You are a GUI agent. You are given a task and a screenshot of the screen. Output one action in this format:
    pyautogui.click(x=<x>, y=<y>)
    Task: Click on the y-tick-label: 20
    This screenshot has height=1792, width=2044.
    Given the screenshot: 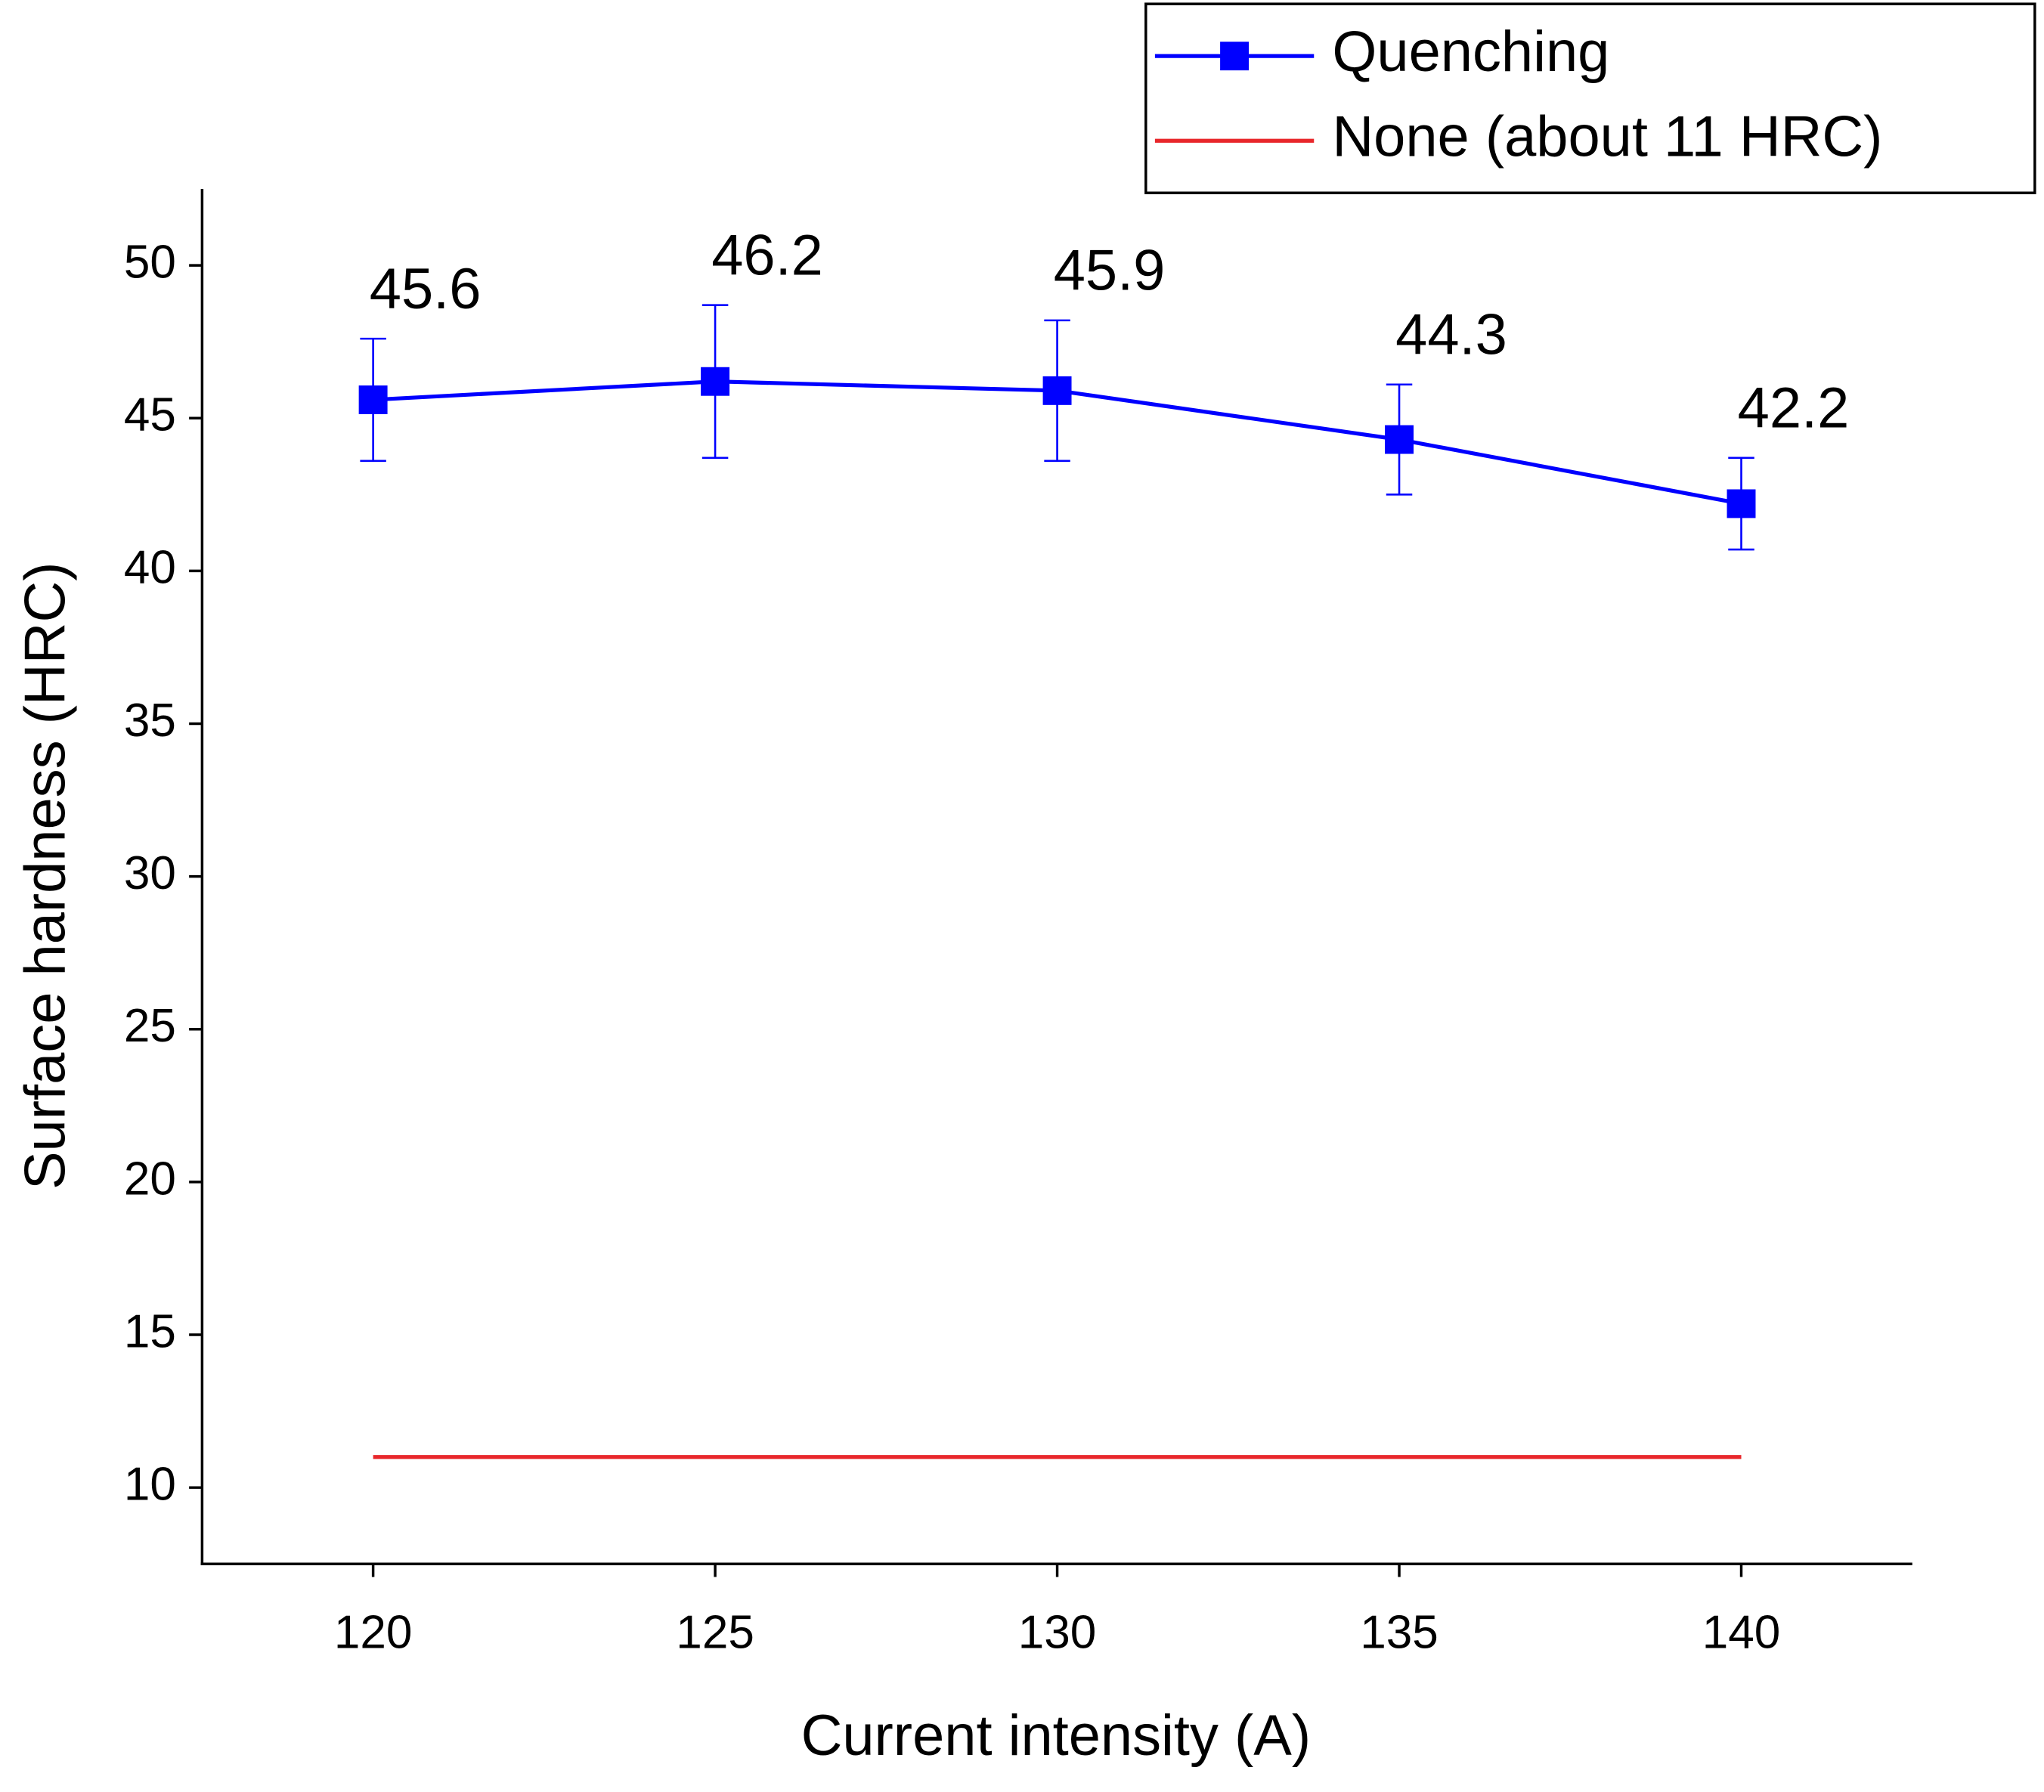 What is the action you would take?
    pyautogui.click(x=150, y=1179)
    